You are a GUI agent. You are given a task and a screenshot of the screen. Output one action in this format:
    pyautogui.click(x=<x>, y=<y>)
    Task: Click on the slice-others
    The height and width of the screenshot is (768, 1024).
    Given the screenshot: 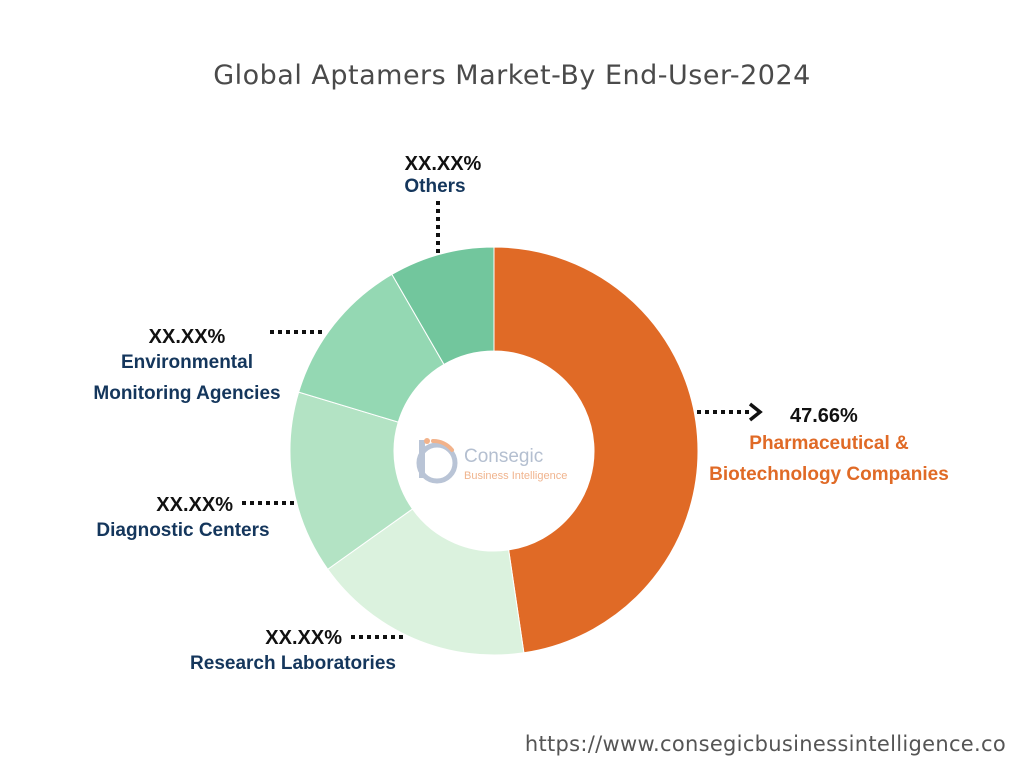 What is the action you would take?
    pyautogui.click(x=443, y=306)
    